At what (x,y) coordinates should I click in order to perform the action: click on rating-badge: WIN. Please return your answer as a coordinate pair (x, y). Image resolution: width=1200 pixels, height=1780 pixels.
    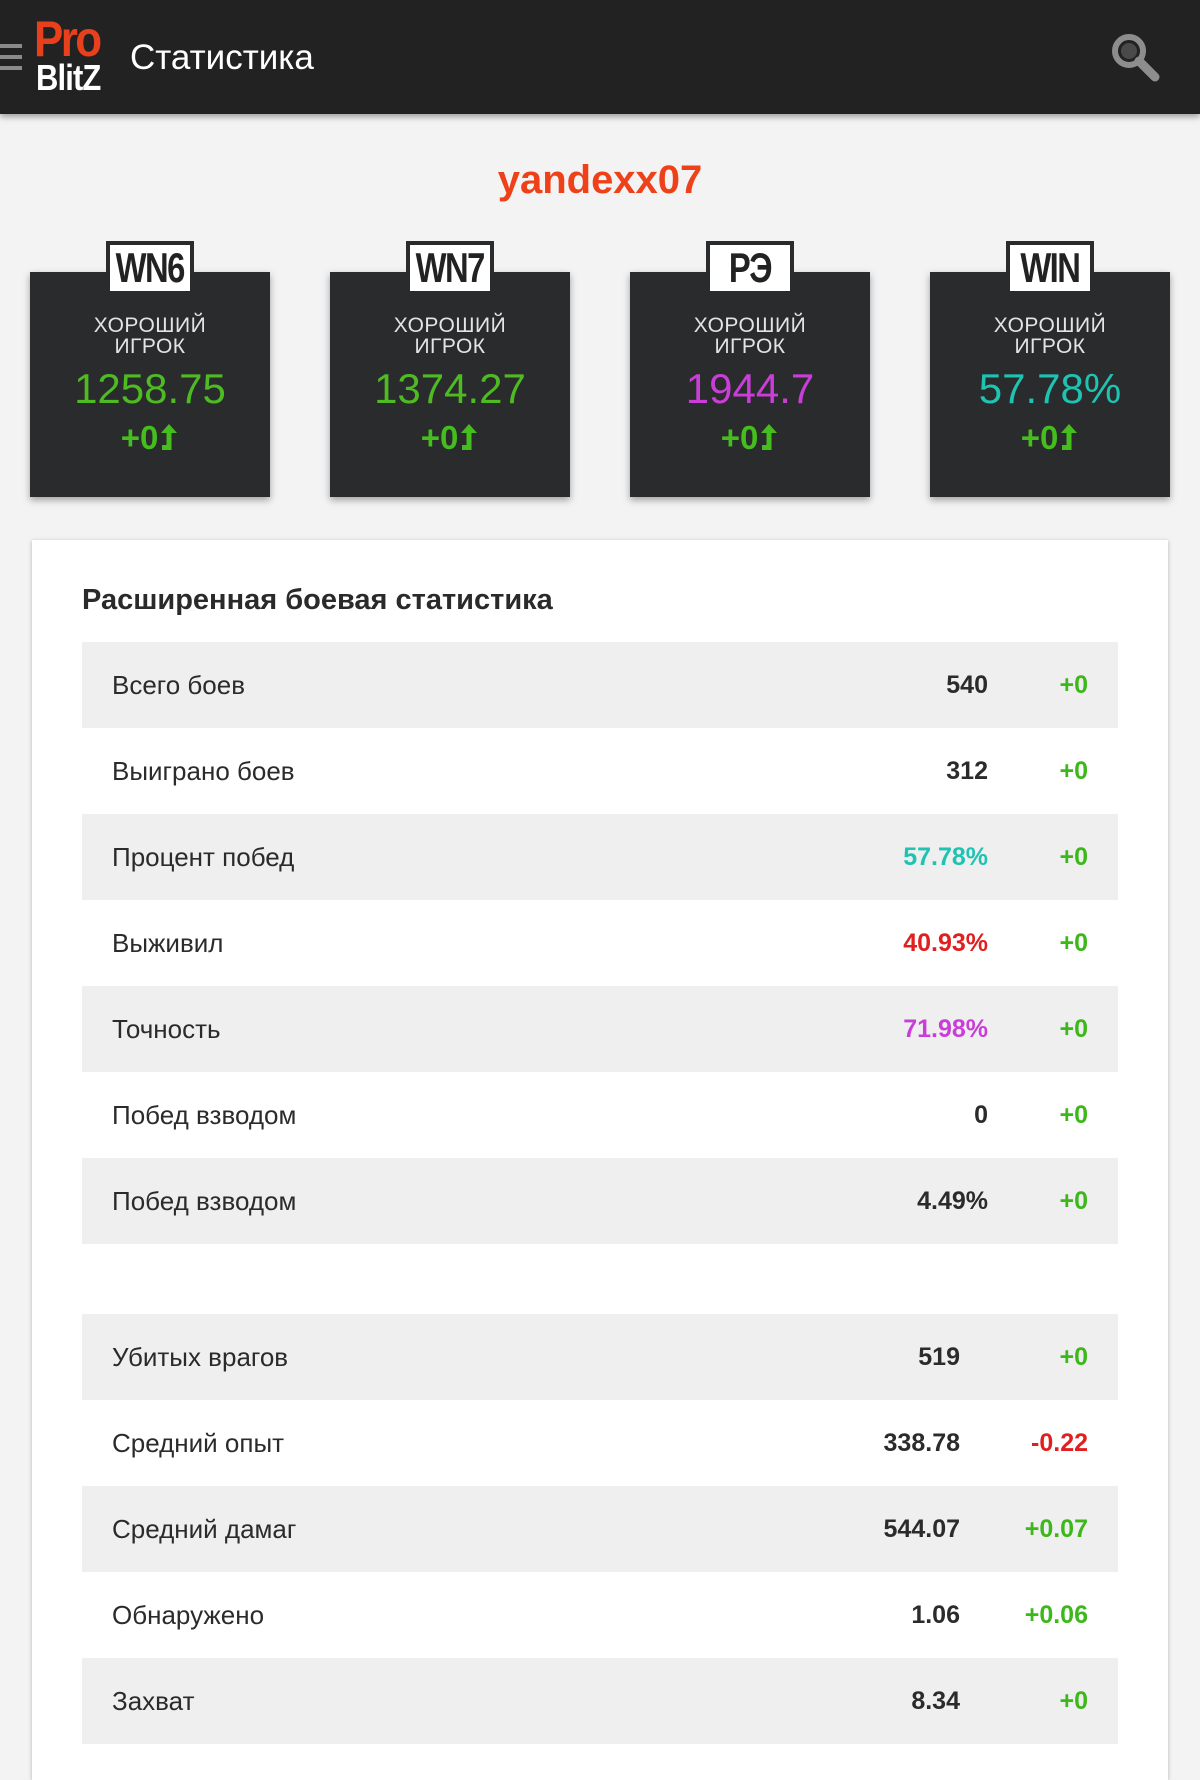
    Looking at the image, I should click on (1050, 268).